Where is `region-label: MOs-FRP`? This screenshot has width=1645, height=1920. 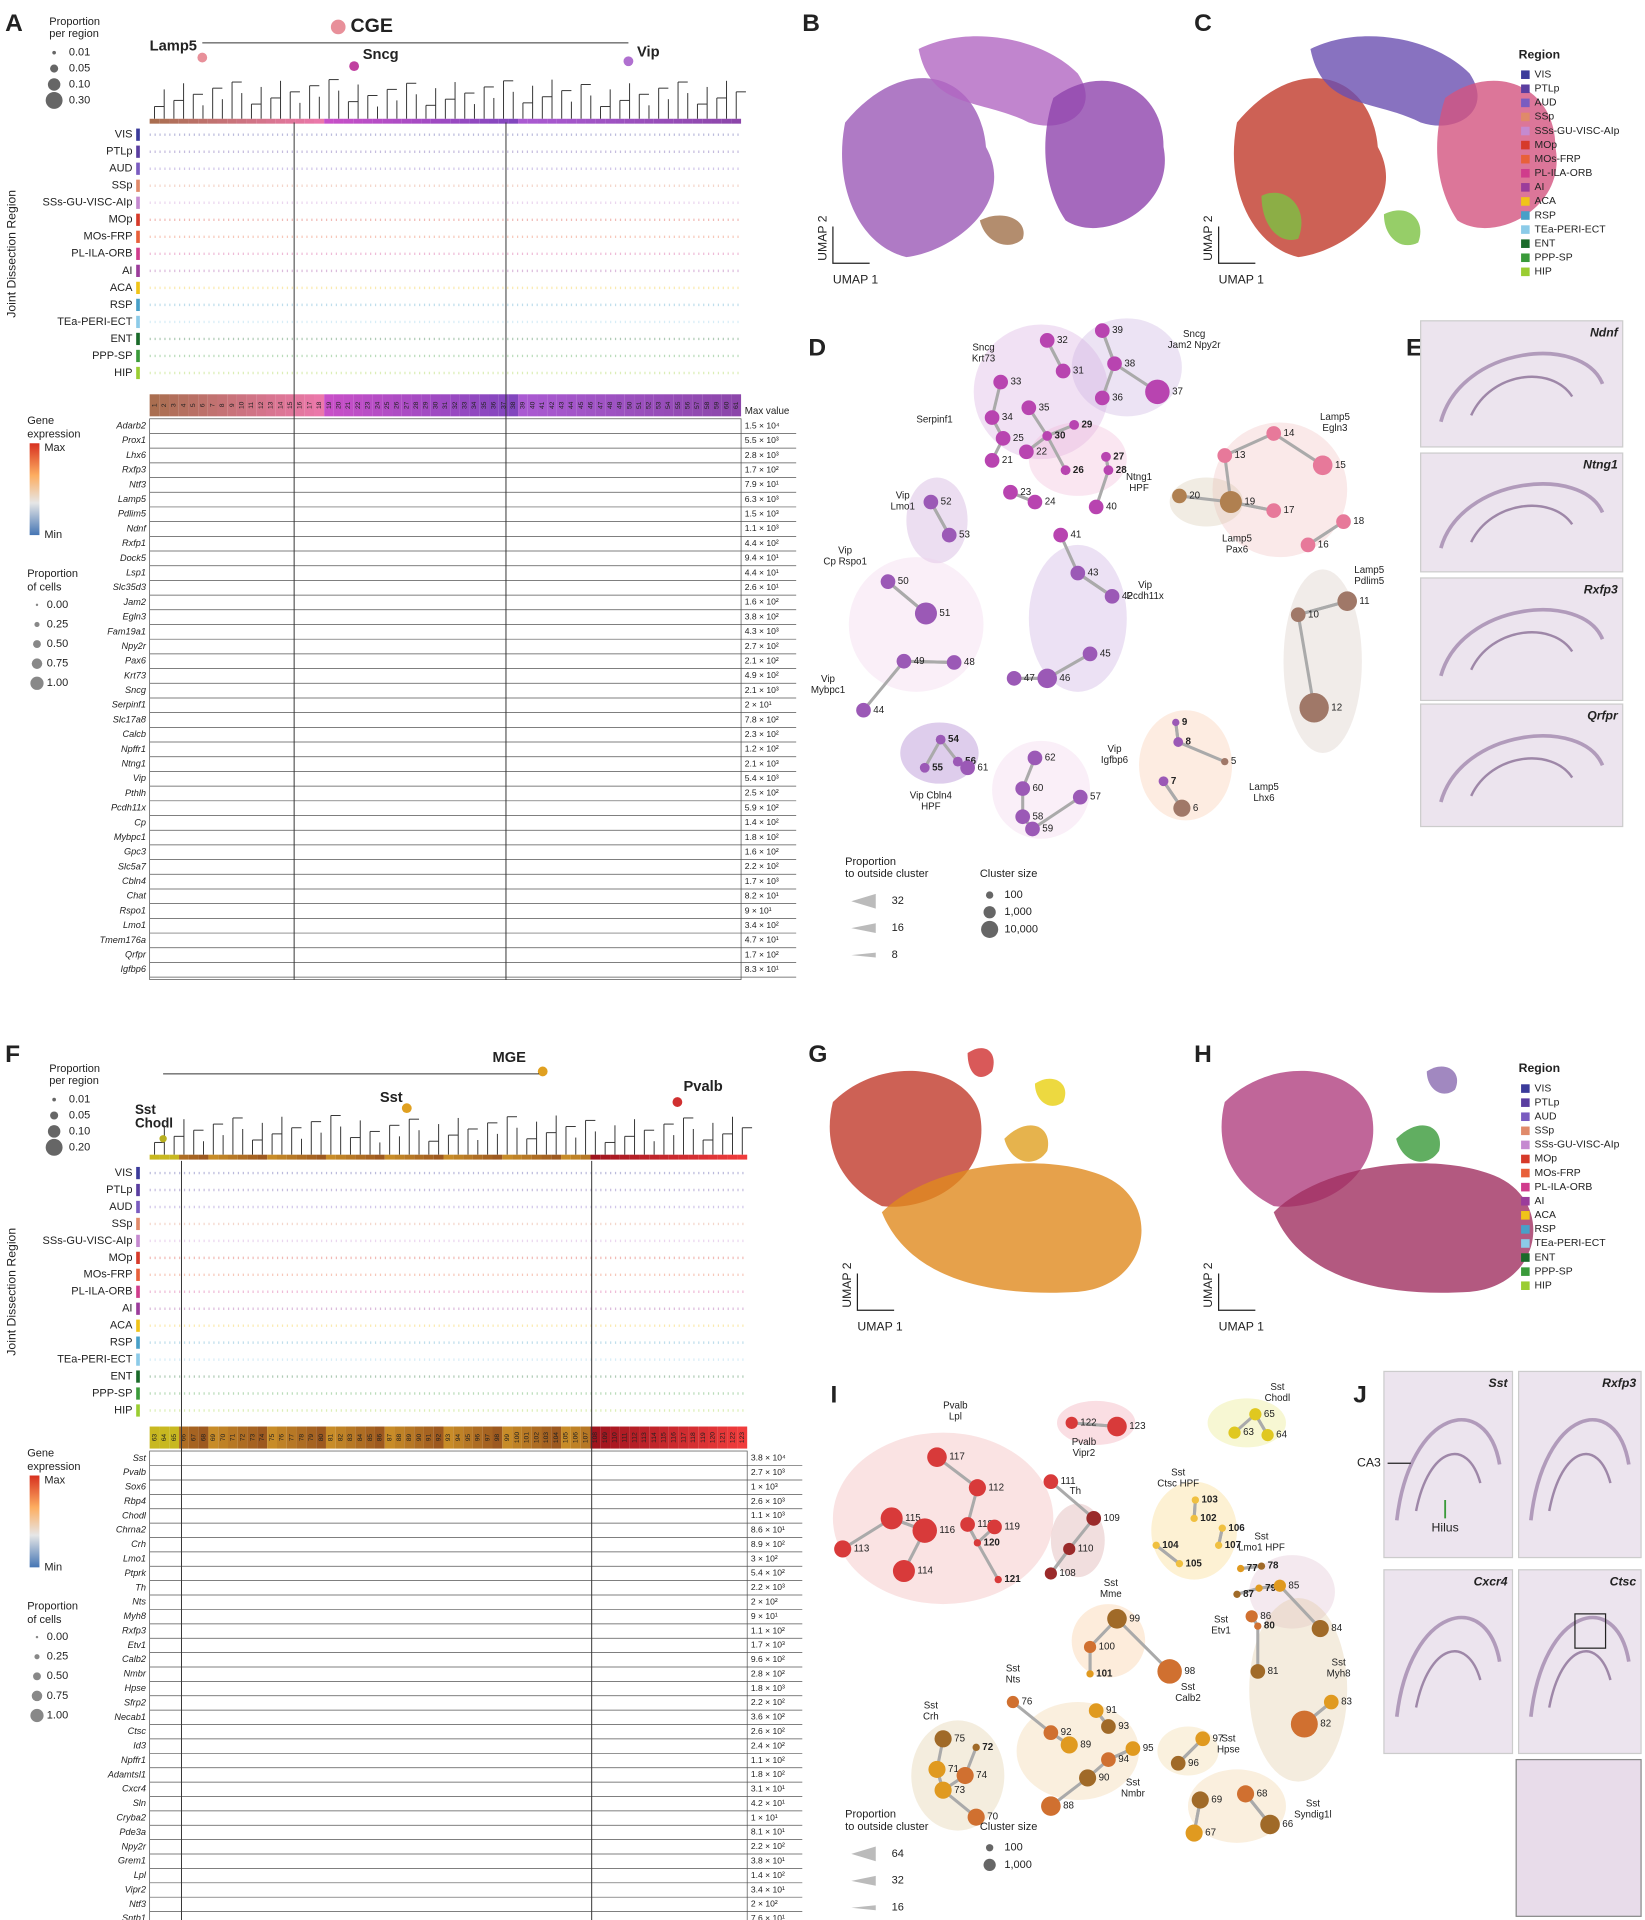
region-label: MOs-FRP is located at coordinates (108, 1275).